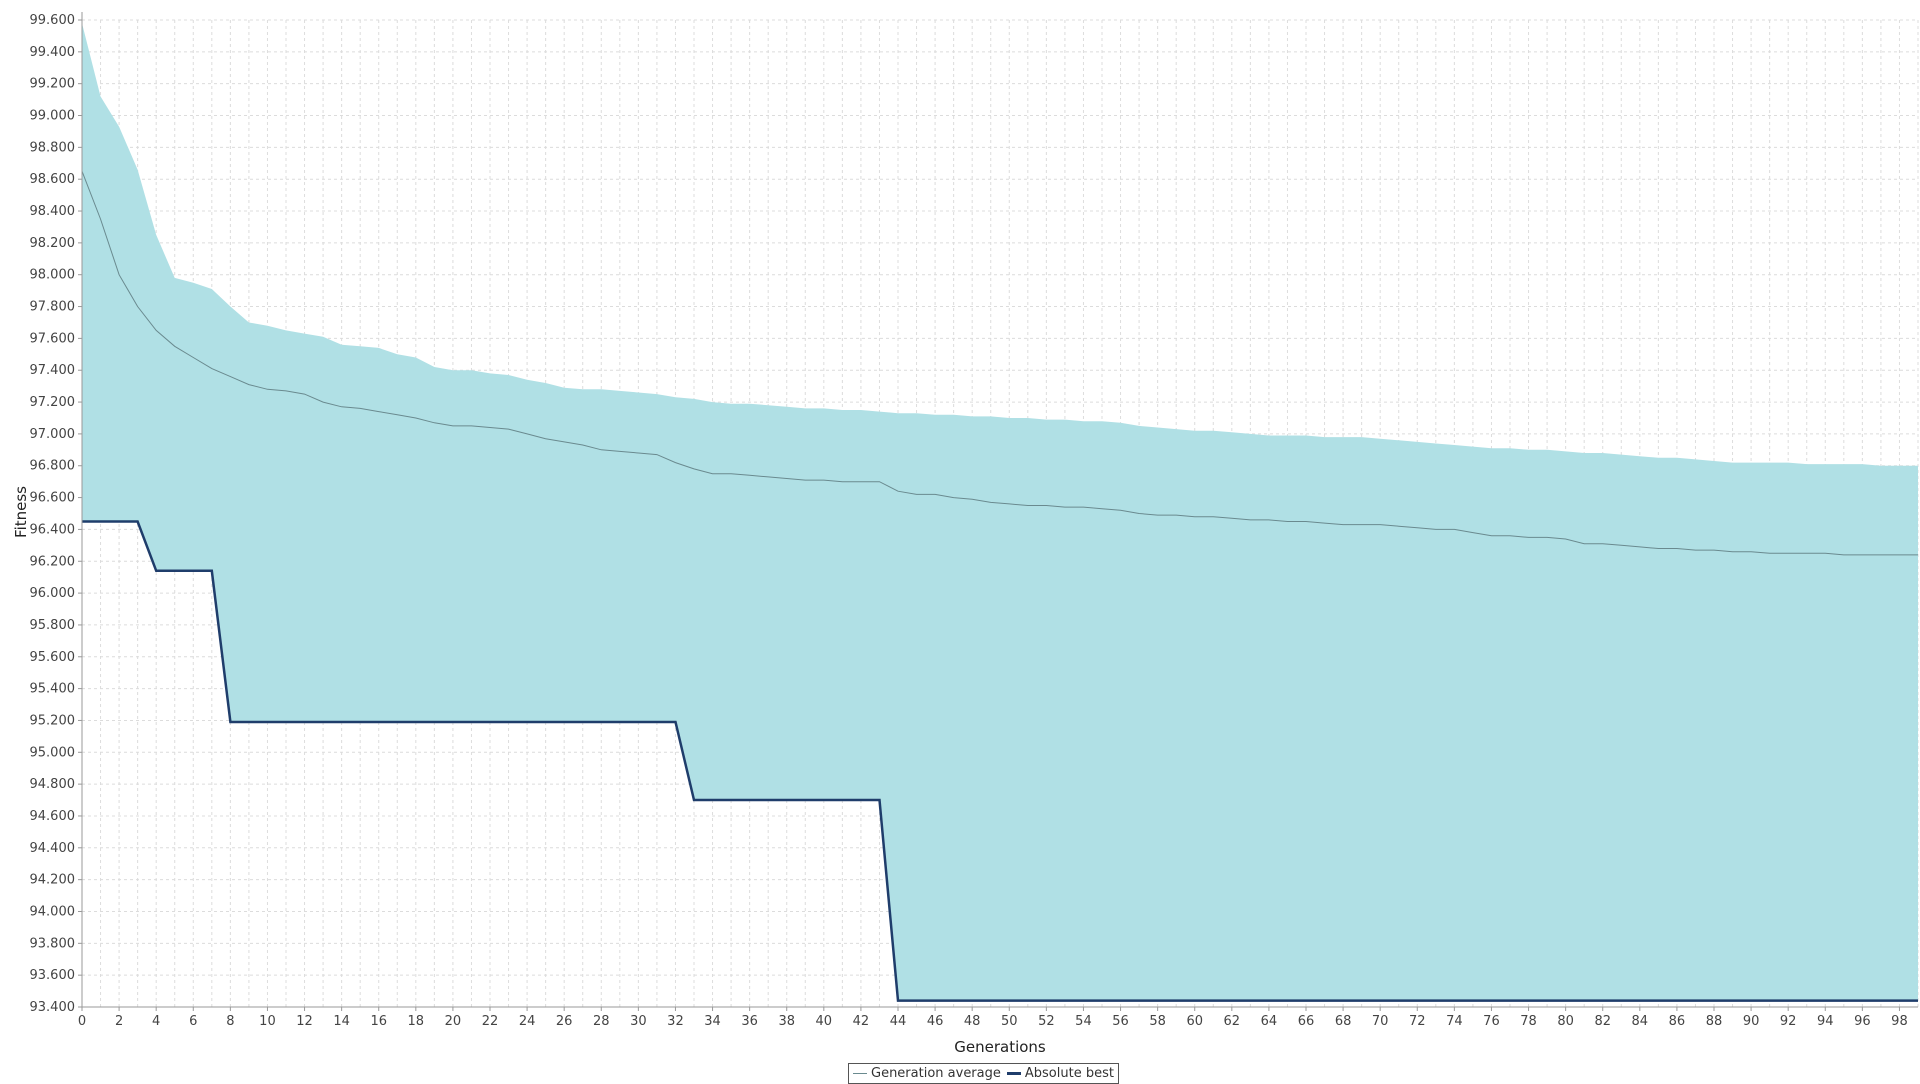  Describe the element at coordinates (53, 466) in the screenshot. I see `y-tick-label: 96.800` at that location.